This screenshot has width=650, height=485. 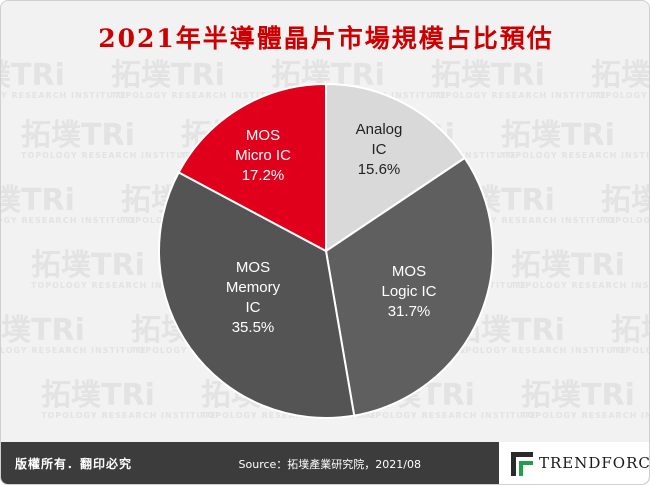 I want to click on slice-name-label: Memory, so click(x=253, y=287).